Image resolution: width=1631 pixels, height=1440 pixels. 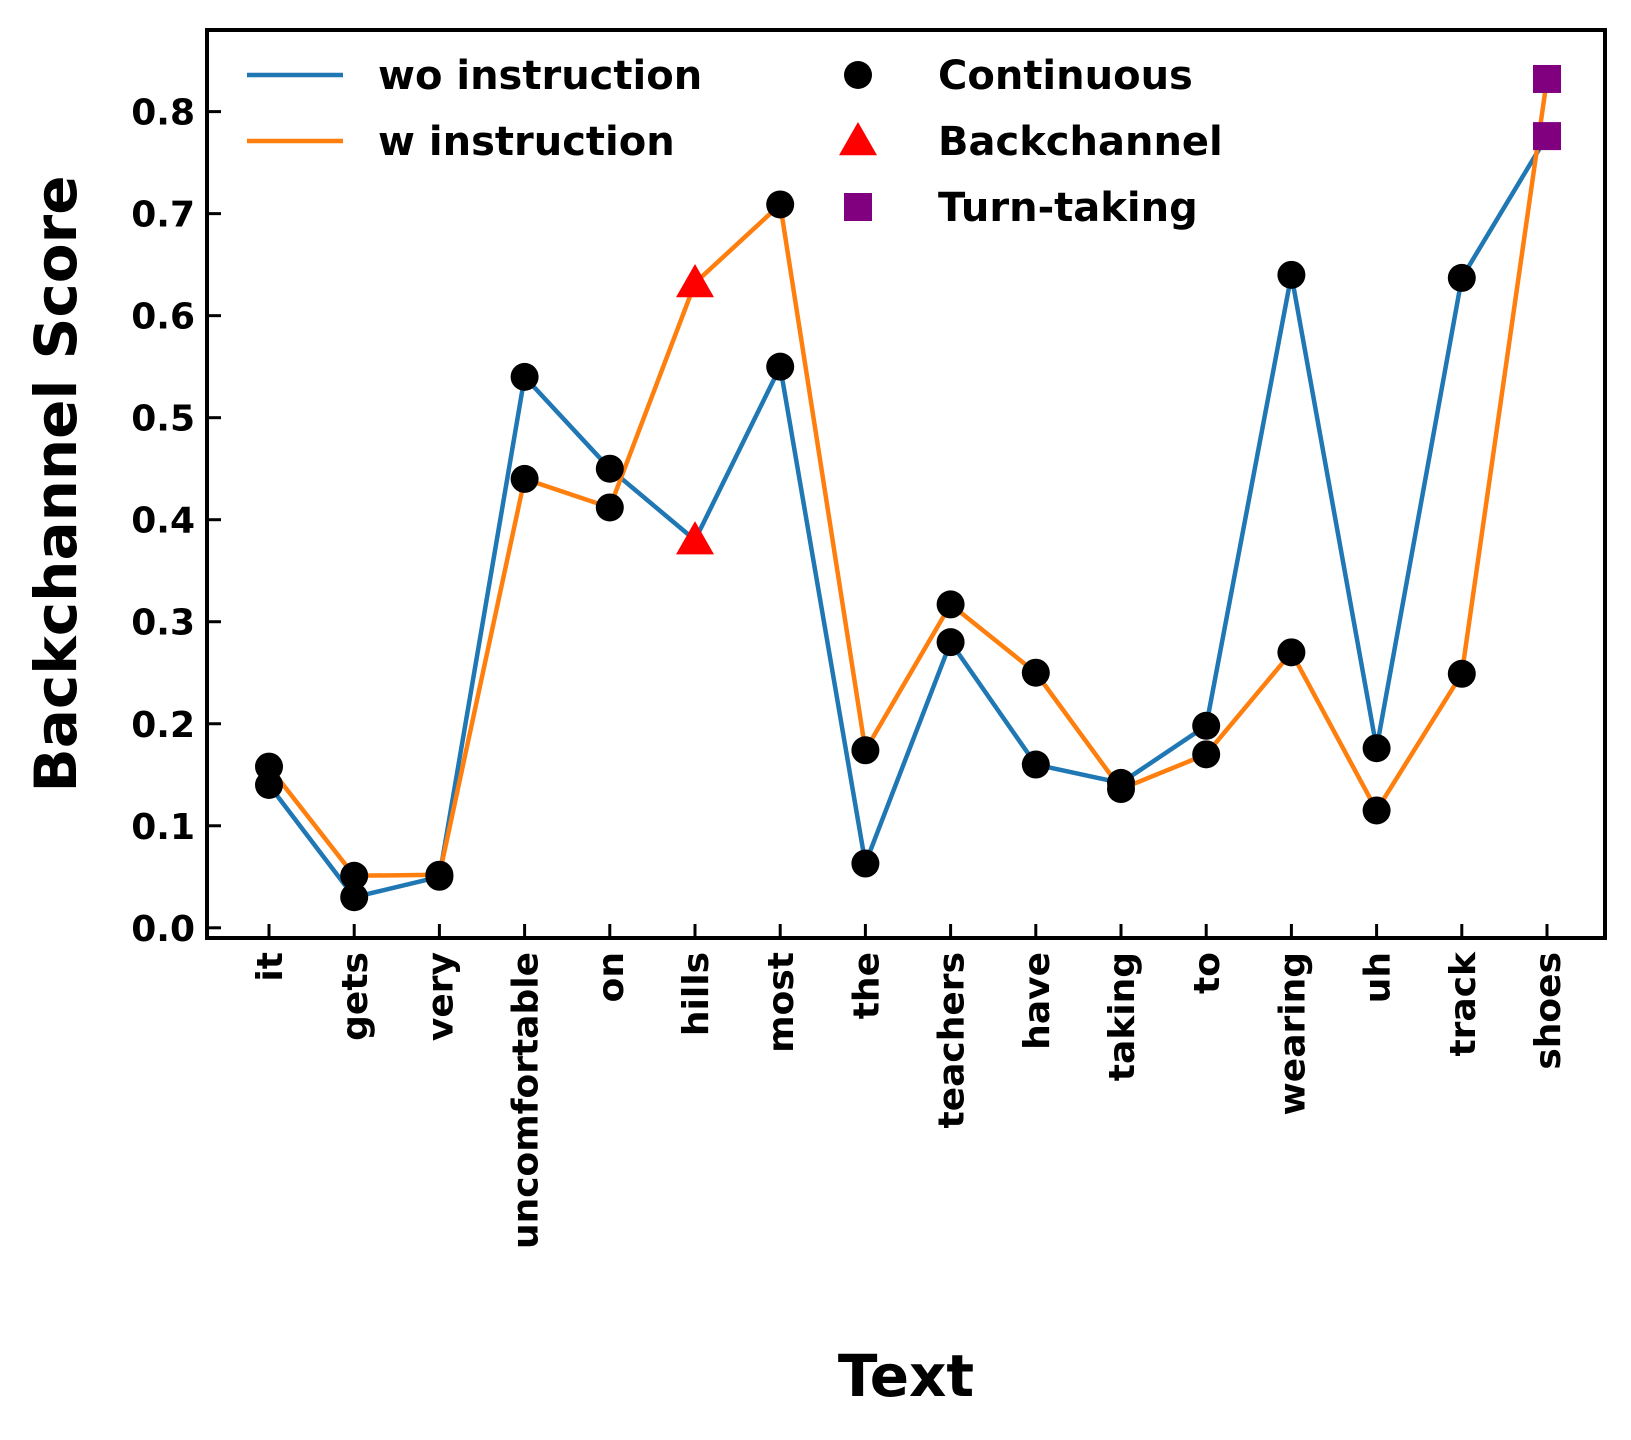 What do you see at coordinates (526, 1100) in the screenshot?
I see `x-tick-label: uncomfortable` at bounding box center [526, 1100].